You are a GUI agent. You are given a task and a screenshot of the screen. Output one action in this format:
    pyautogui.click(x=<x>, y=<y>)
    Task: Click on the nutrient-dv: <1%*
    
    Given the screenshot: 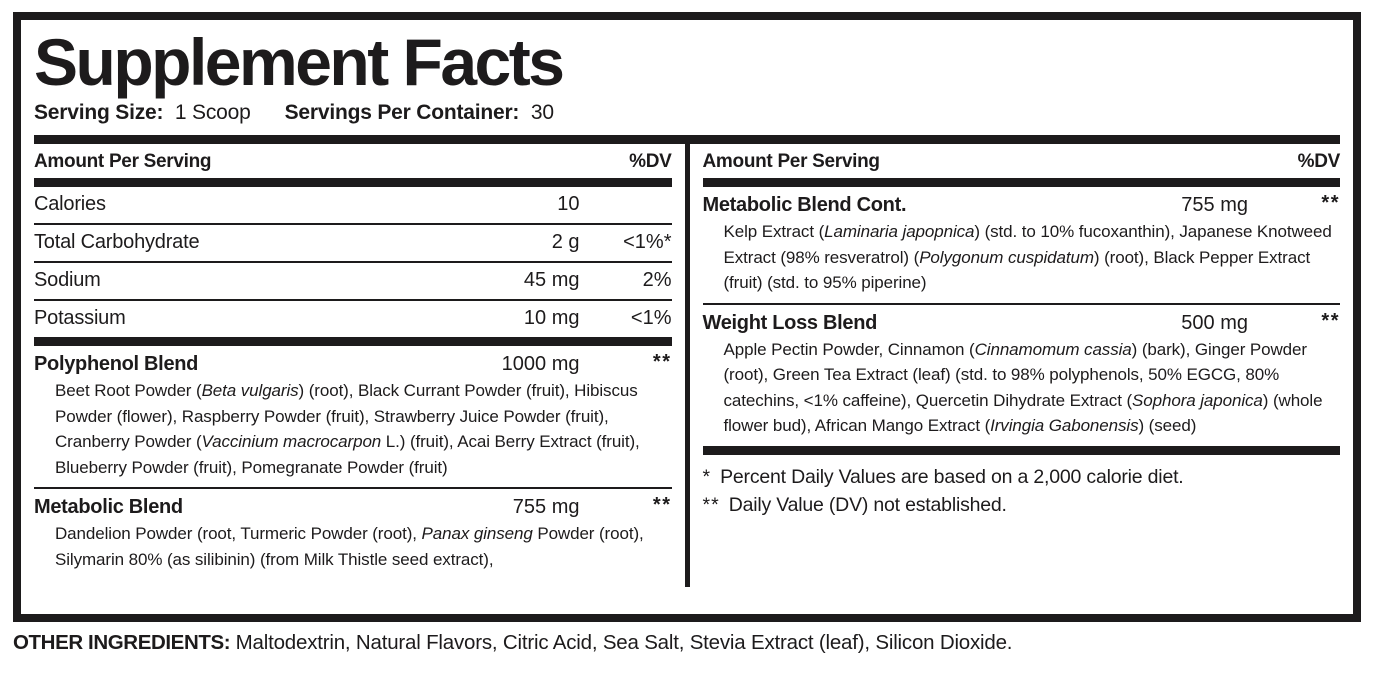 What is the action you would take?
    pyautogui.click(x=647, y=242)
    